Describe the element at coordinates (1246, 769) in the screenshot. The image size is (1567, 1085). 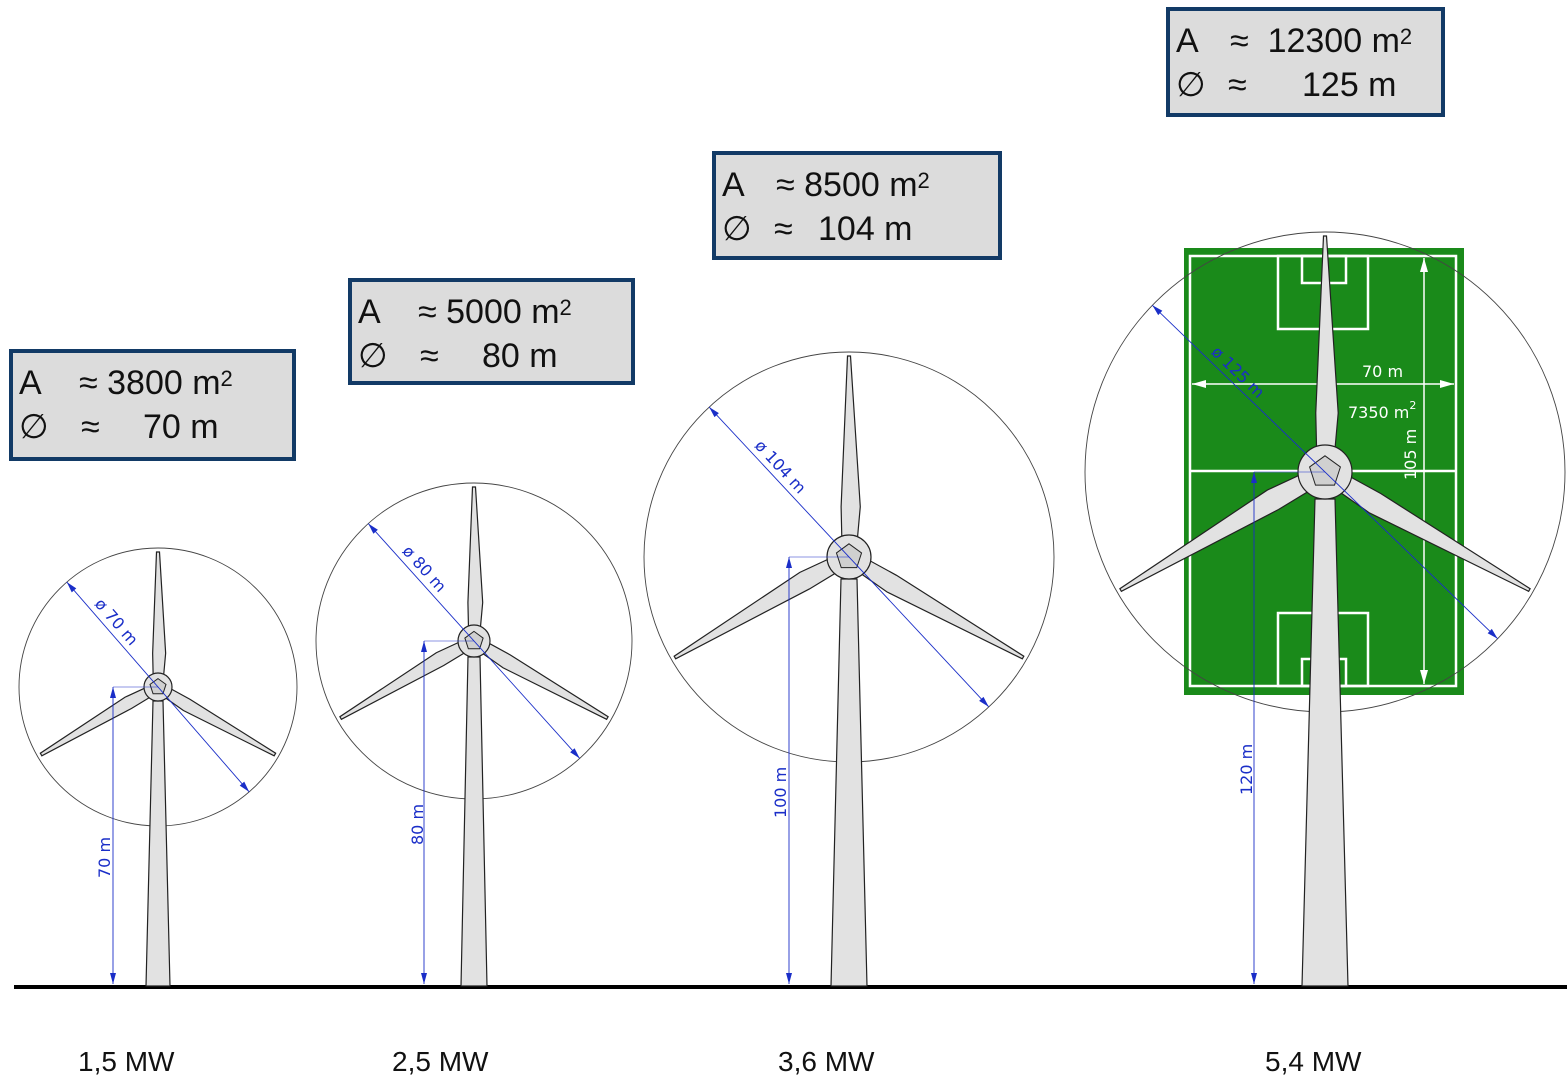
I see `hub-height-label: 120 m` at that location.